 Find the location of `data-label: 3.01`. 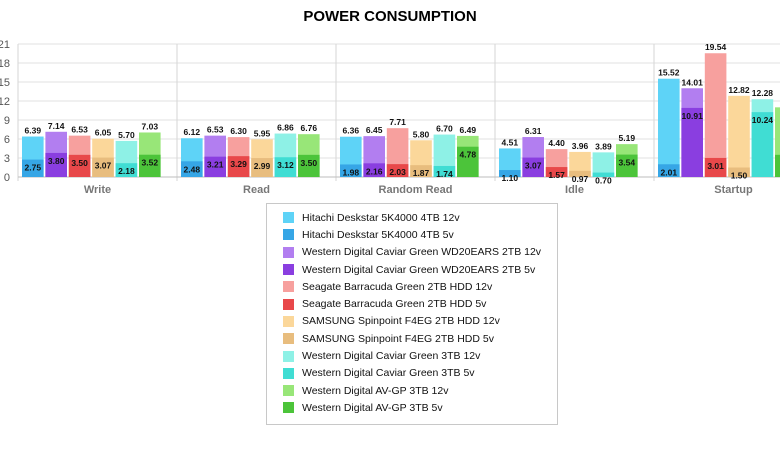

data-label: 3.01 is located at coordinates (715, 166).